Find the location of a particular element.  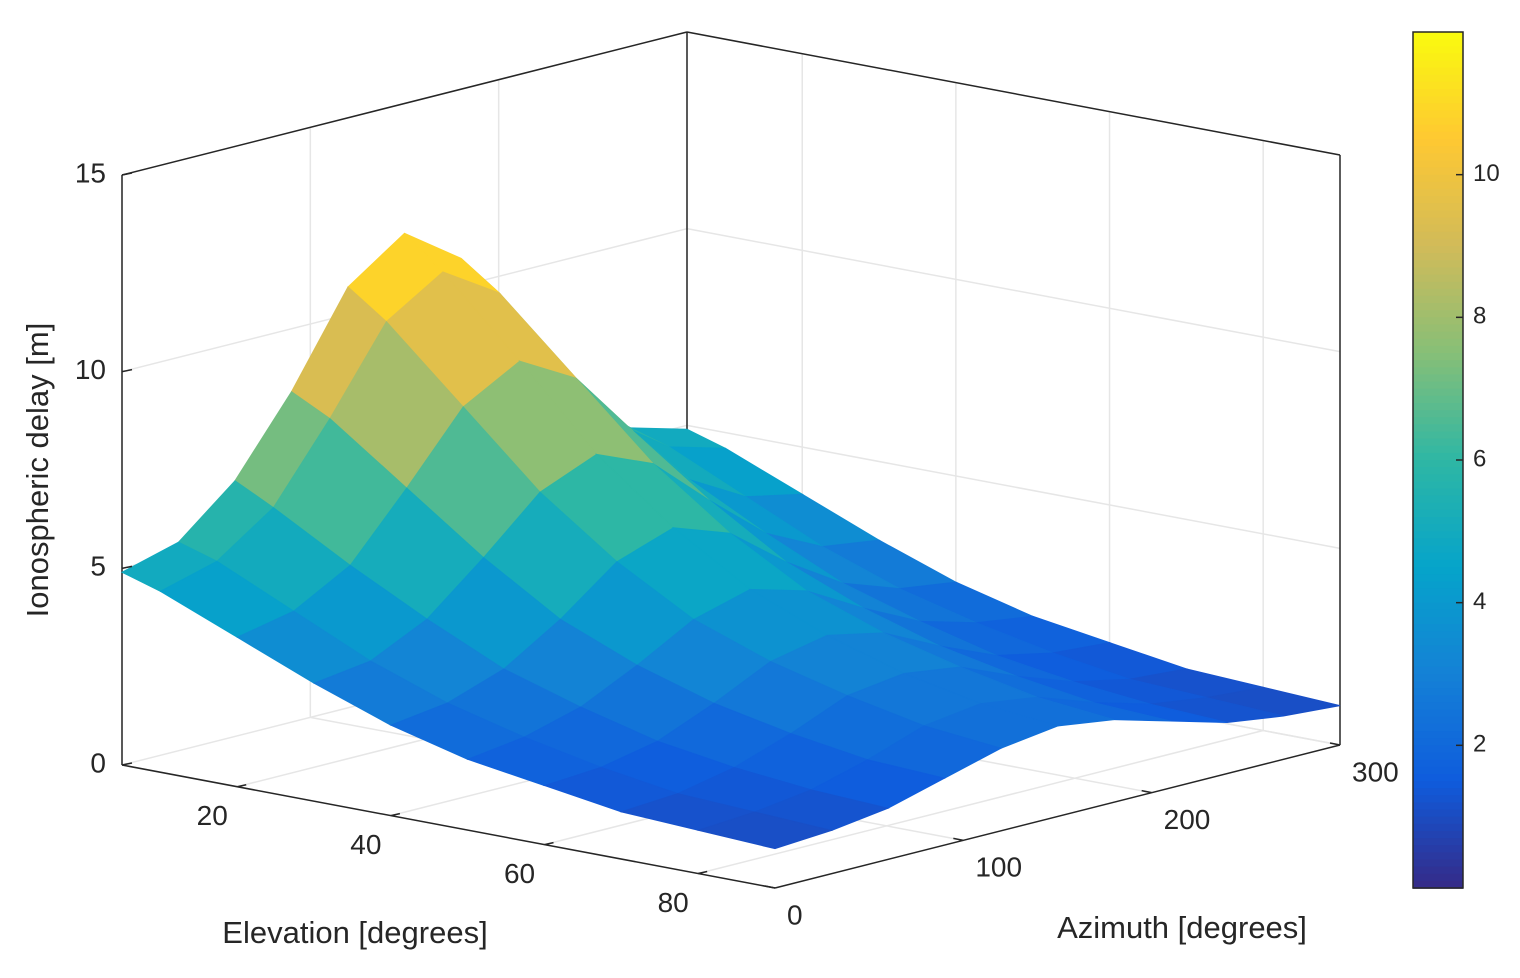

x-tick-label: 40 is located at coordinates (365, 844).